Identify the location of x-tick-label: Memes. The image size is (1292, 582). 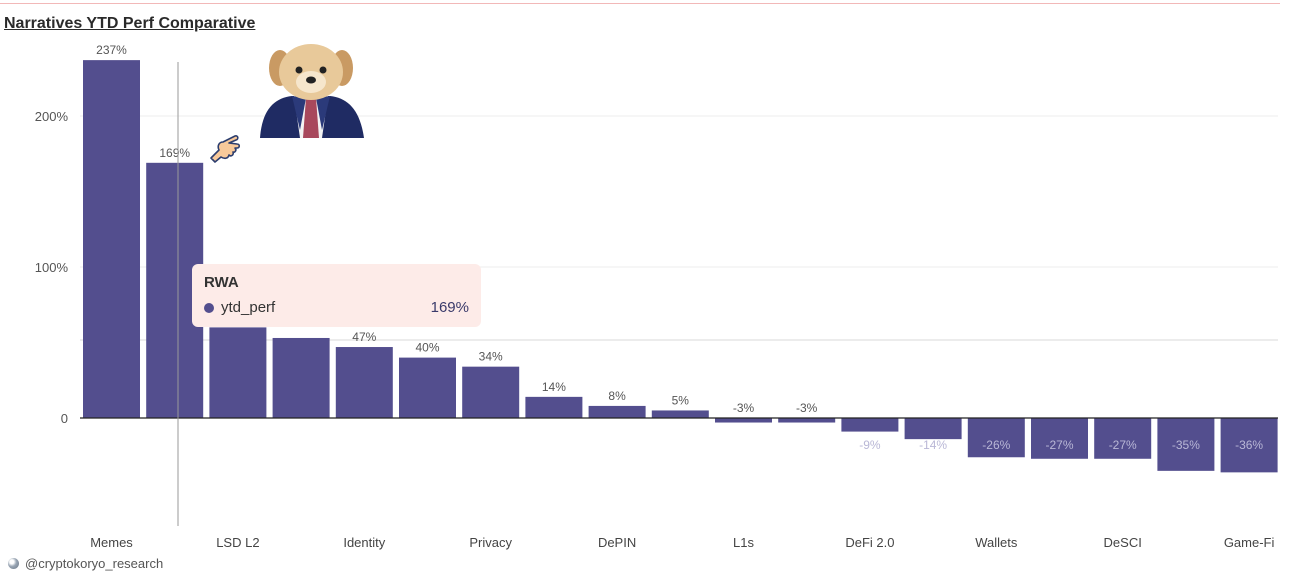
(111, 542).